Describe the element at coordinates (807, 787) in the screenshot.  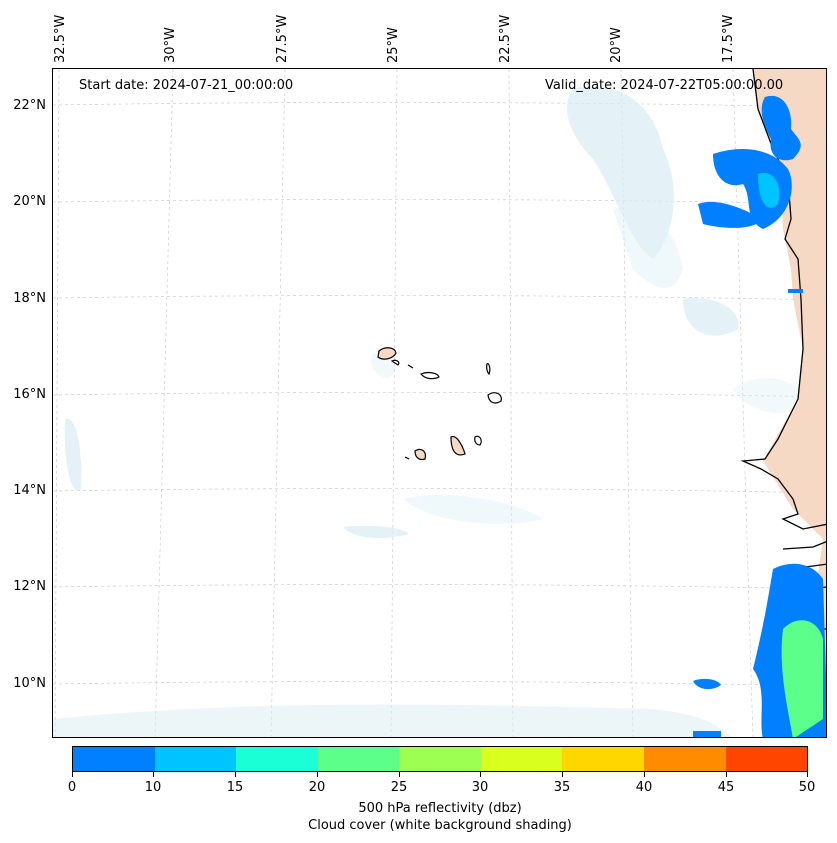
I see `colorbar-tick-label: 50` at that location.